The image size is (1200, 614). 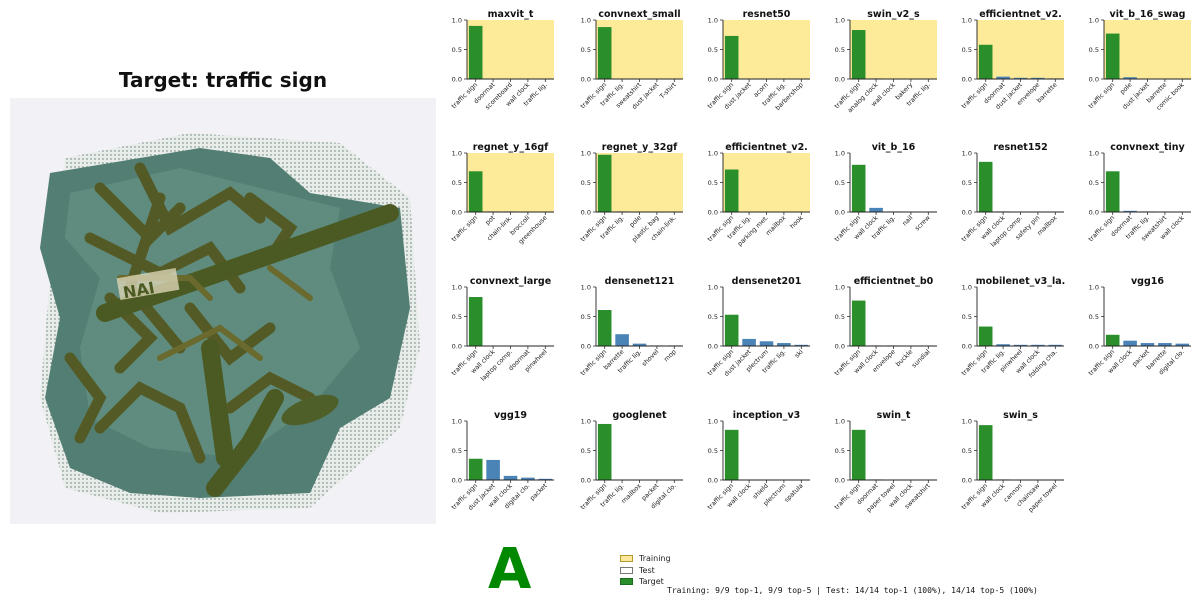 What do you see at coordinates (223, 80) in the screenshot?
I see `page-title: Target: traffic sign` at bounding box center [223, 80].